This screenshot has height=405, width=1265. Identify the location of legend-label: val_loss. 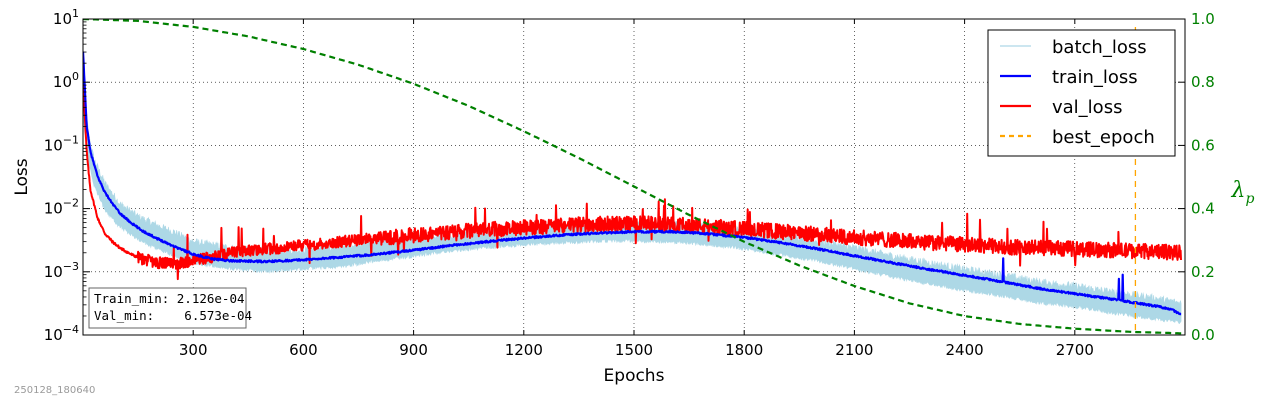
(1087, 107).